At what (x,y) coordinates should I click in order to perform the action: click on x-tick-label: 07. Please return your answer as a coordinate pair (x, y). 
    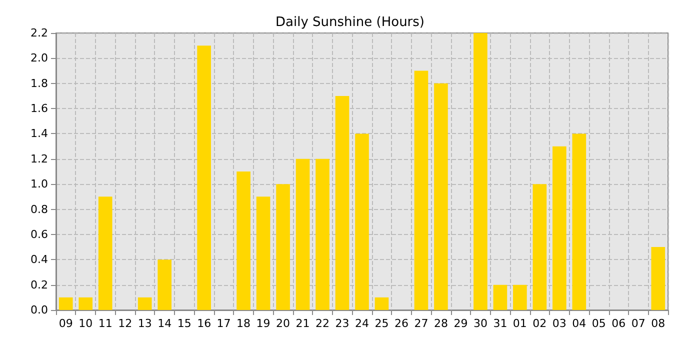
    Looking at the image, I should click on (638, 323).